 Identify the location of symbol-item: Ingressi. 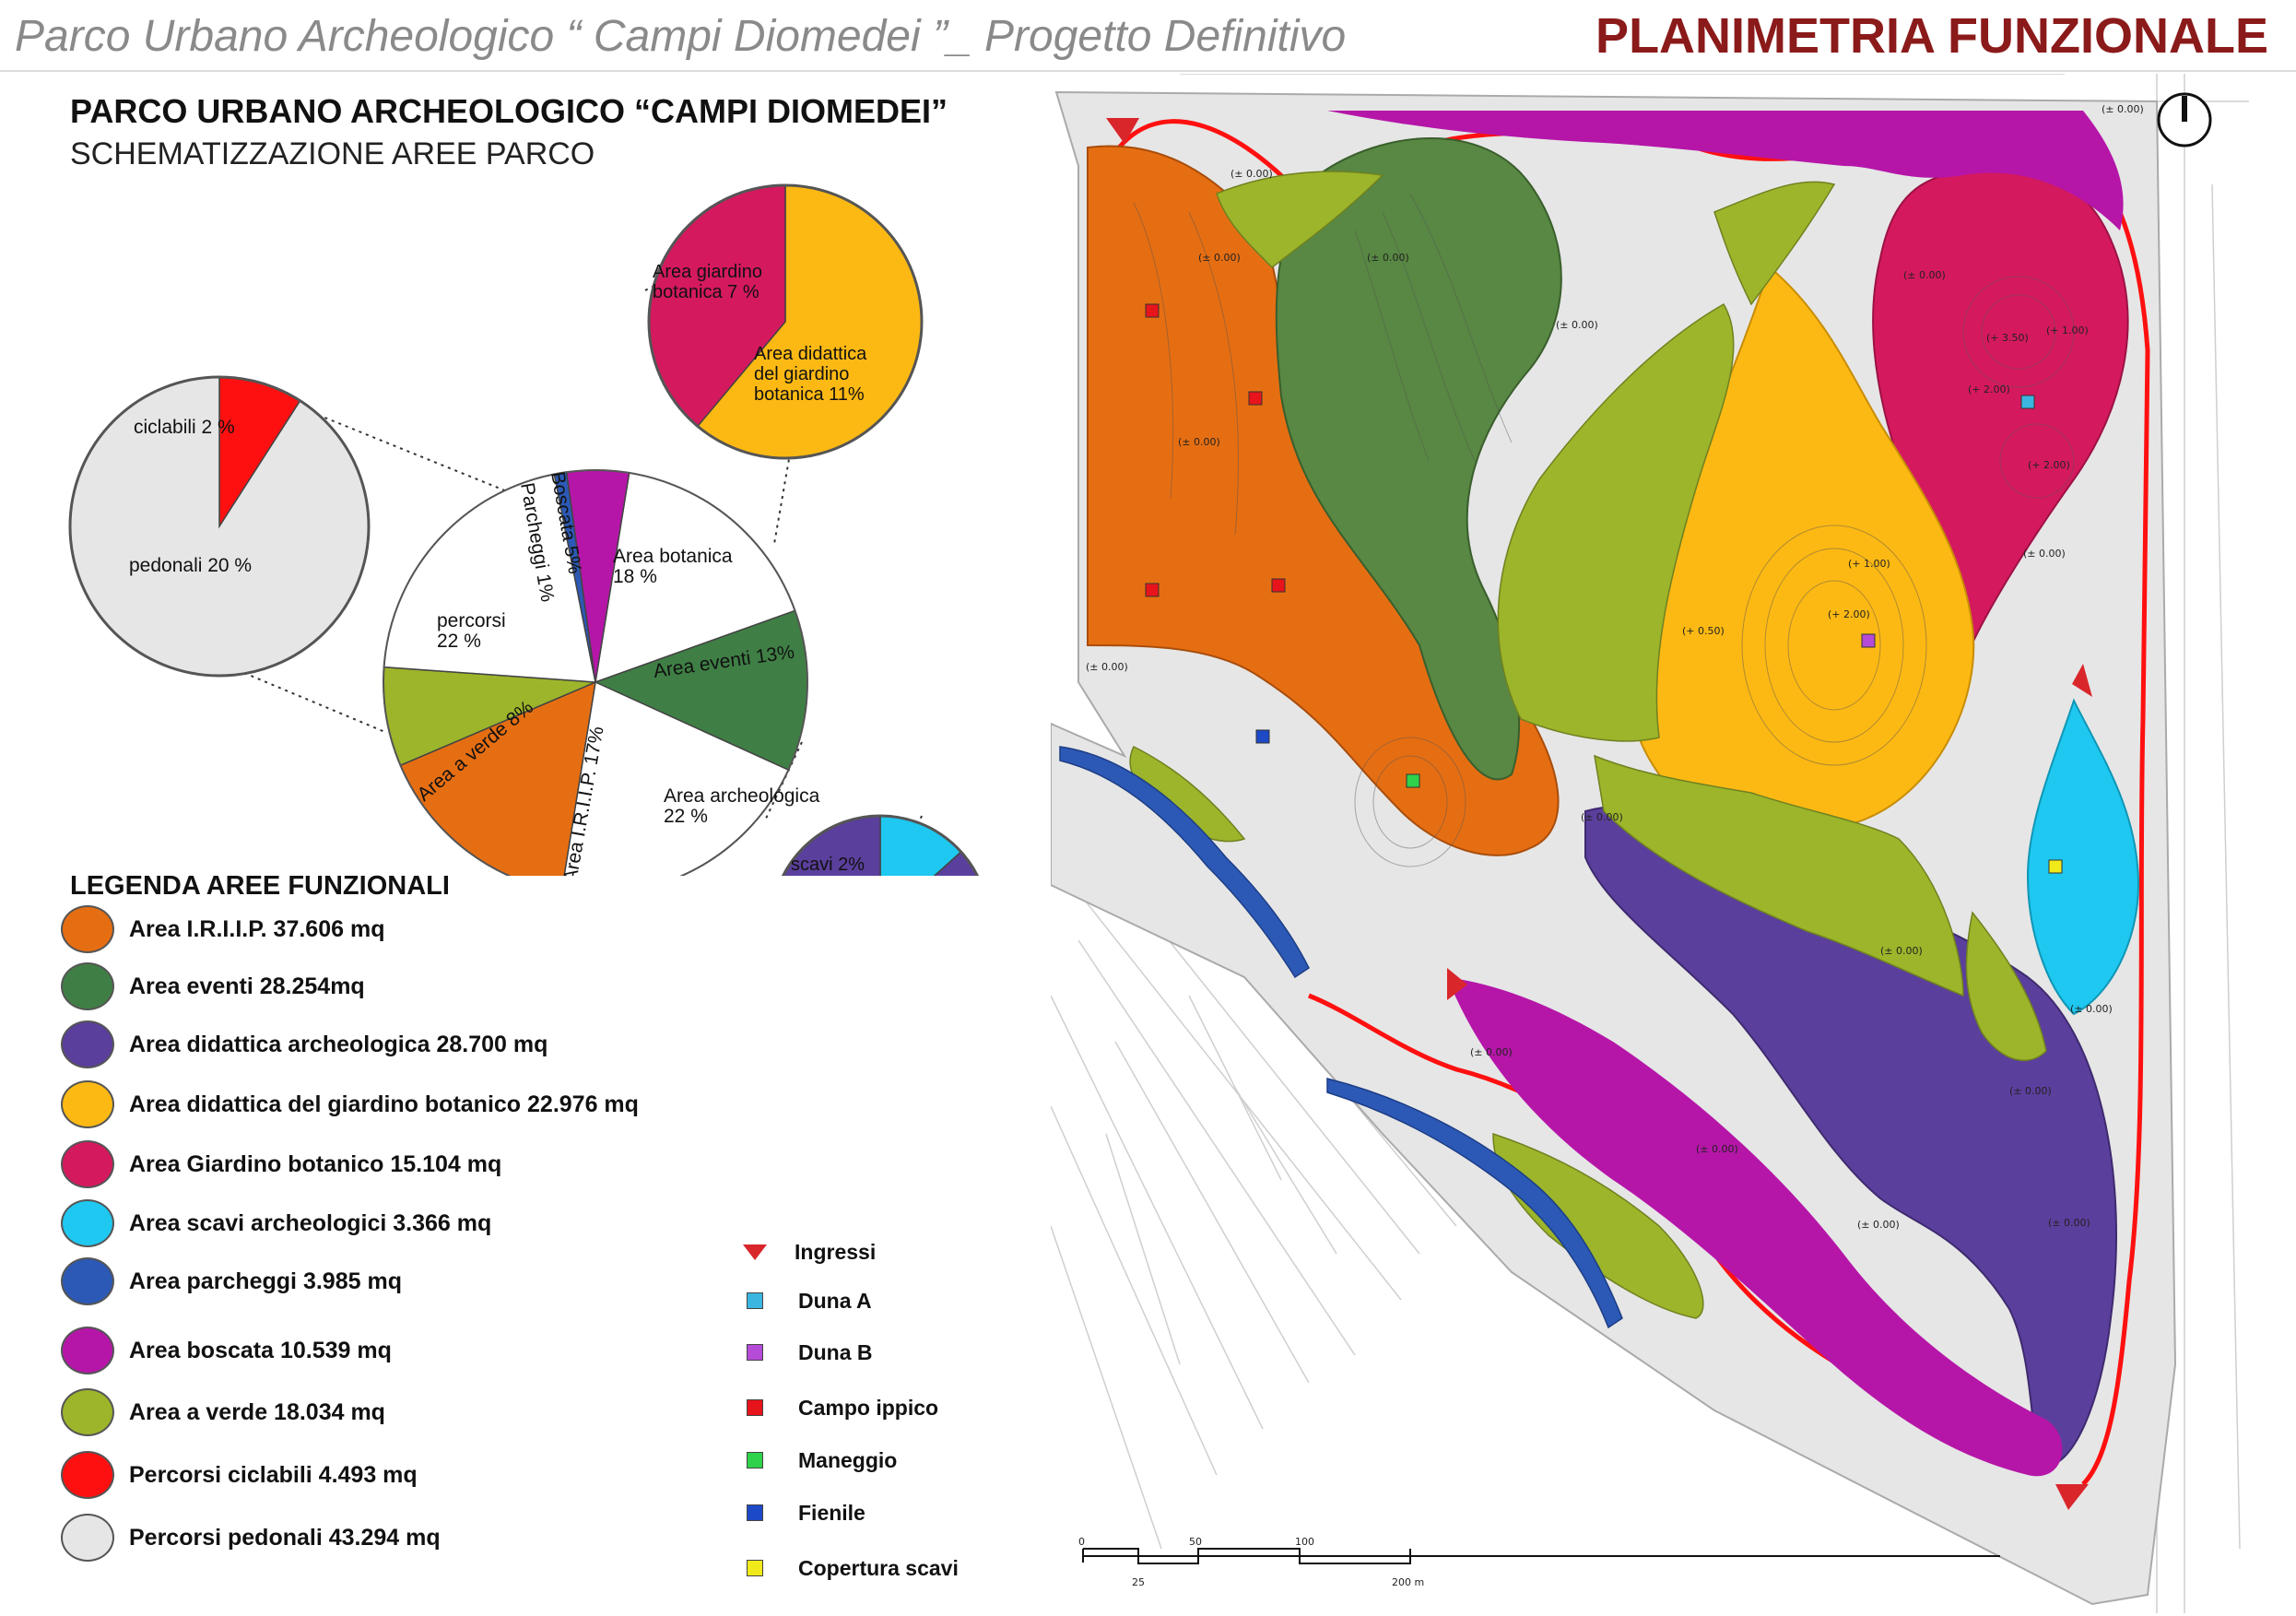
(810, 1251).